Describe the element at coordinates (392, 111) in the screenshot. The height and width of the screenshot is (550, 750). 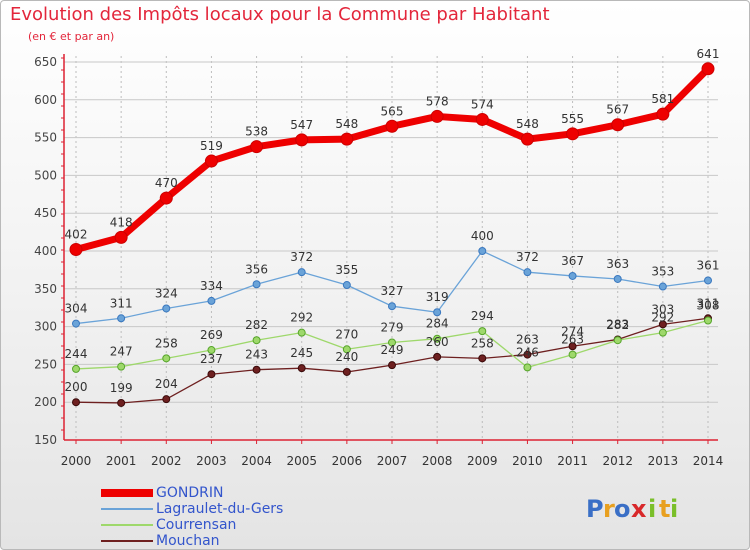
I see `data-label: 565` at that location.